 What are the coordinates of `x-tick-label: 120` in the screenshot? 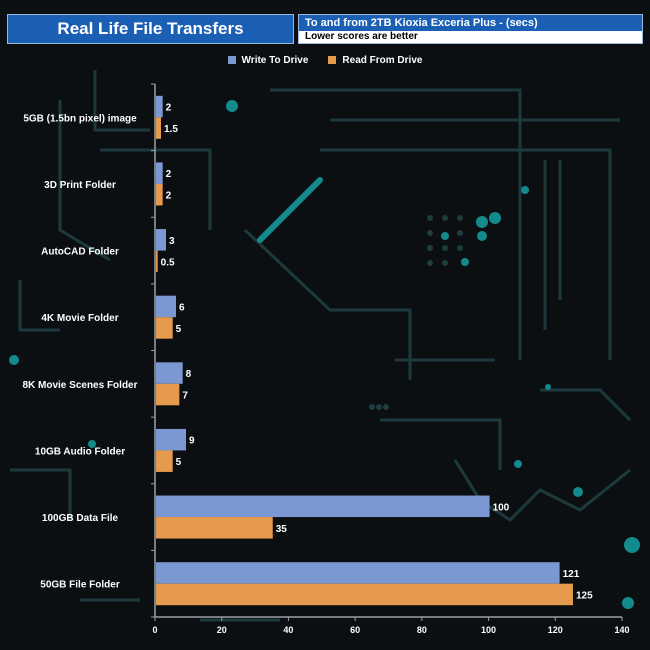 It's located at (555, 630).